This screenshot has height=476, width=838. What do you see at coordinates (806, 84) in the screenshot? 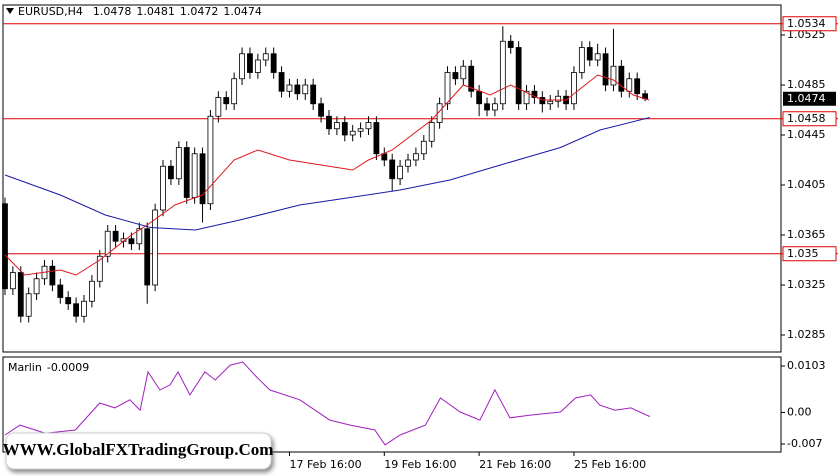
I see `y-tick-label: 1.0485` at bounding box center [806, 84].